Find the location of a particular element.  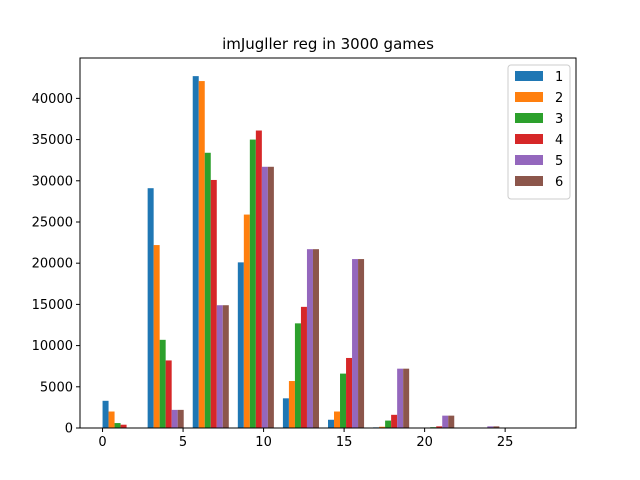

y-tick-label: 35000 is located at coordinates (52, 140).